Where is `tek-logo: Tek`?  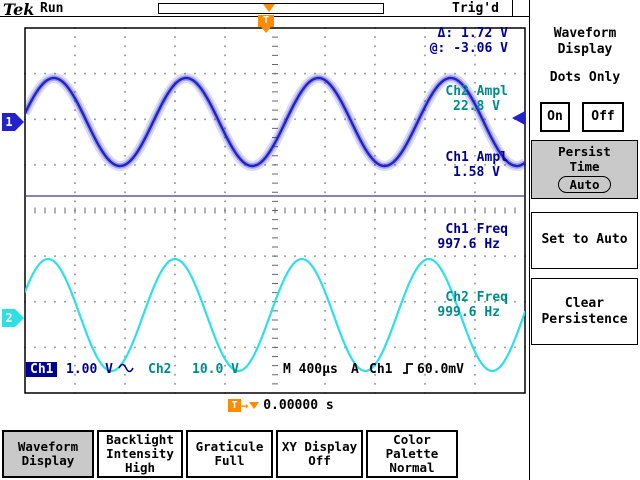
tek-logo: Tek is located at coordinates (19, 9).